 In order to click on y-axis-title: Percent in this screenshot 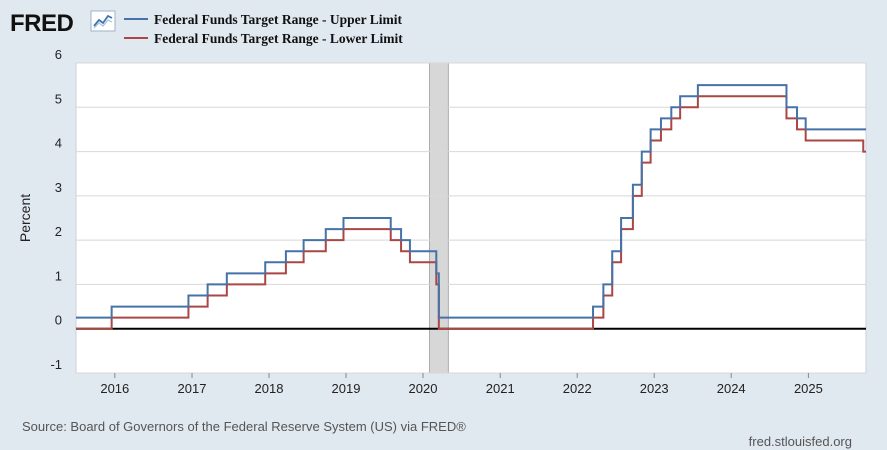, I will do `click(25, 218)`.